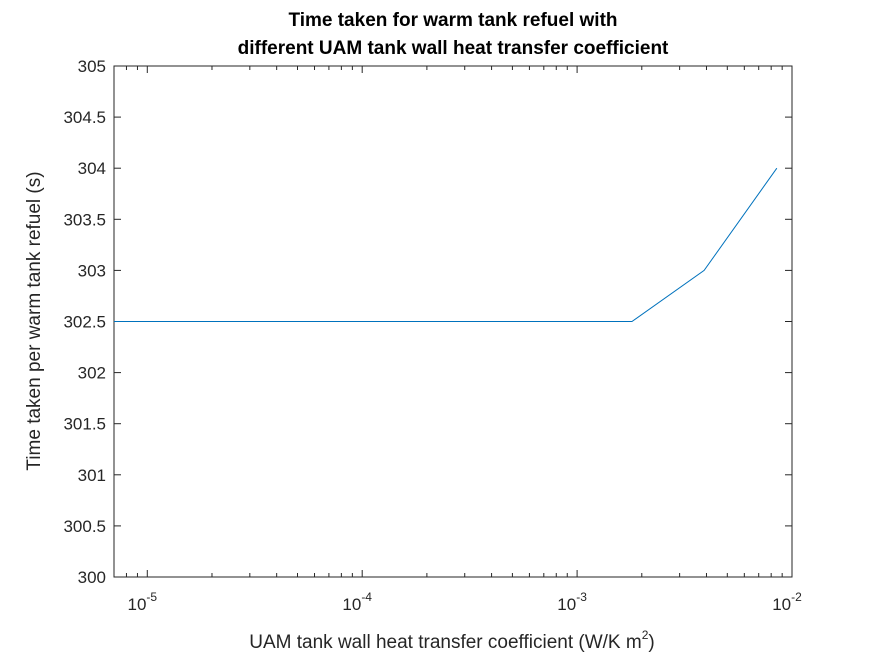  What do you see at coordinates (84, 526) in the screenshot?
I see `y-tick-label: 300.5` at bounding box center [84, 526].